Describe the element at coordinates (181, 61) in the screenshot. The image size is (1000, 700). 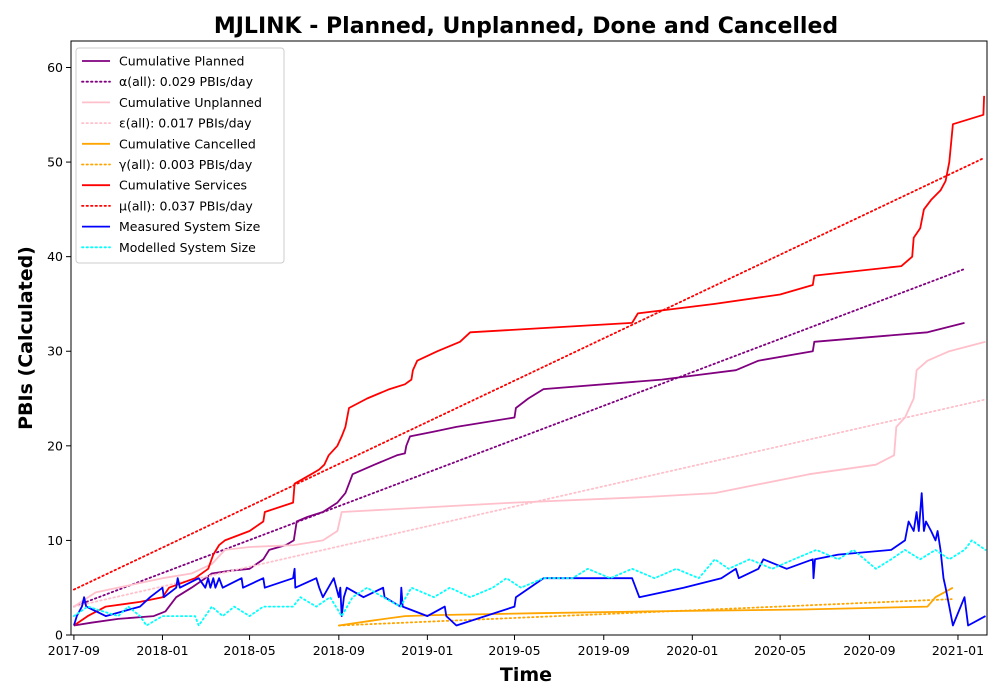
I see `legend-label-1: Cumulative Planned` at that location.